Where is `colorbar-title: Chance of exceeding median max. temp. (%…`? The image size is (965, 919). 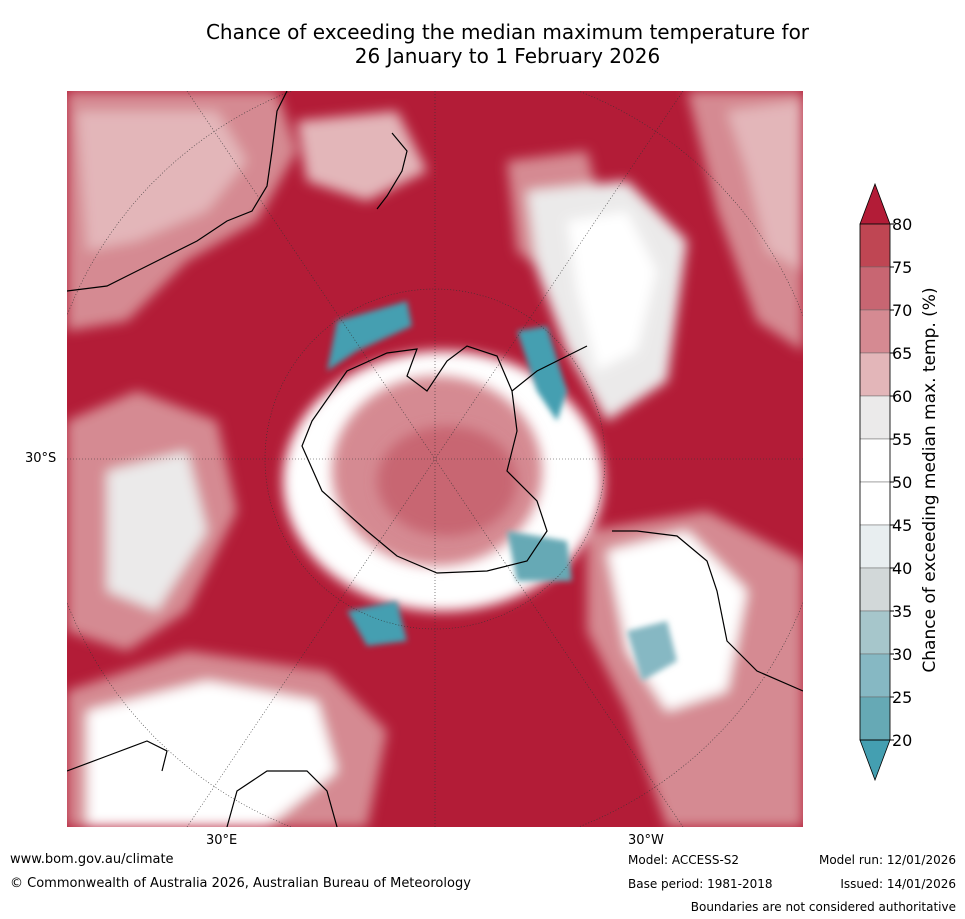 colorbar-title: Chance of exceeding median max. temp. (%… is located at coordinates (930, 480).